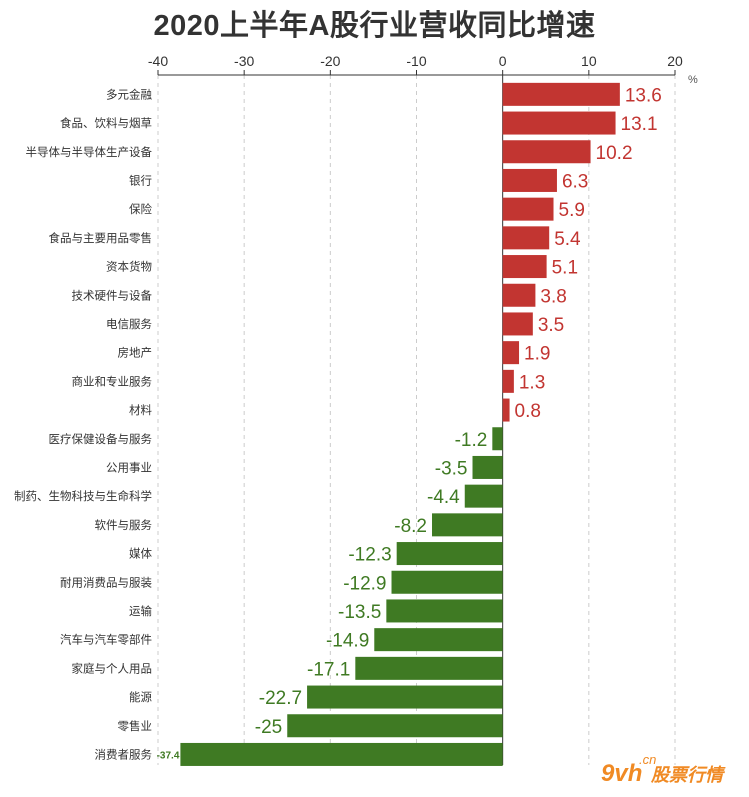  What do you see at coordinates (112, 295) in the screenshot?
I see `category-label: 技术硬件与设备` at bounding box center [112, 295].